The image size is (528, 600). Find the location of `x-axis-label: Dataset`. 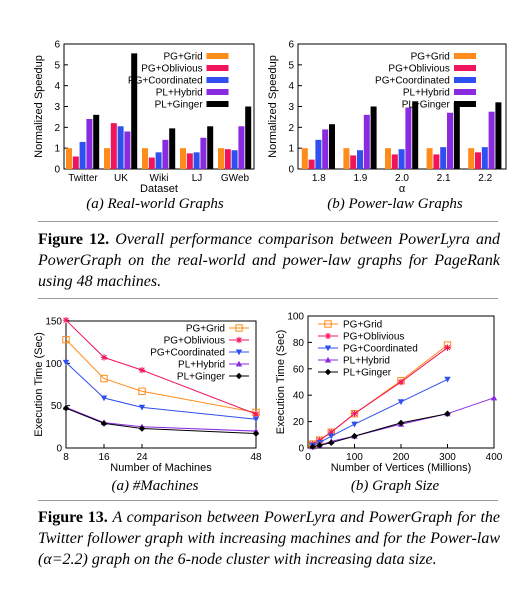

x-axis-label: Dataset is located at coordinates (159, 189).